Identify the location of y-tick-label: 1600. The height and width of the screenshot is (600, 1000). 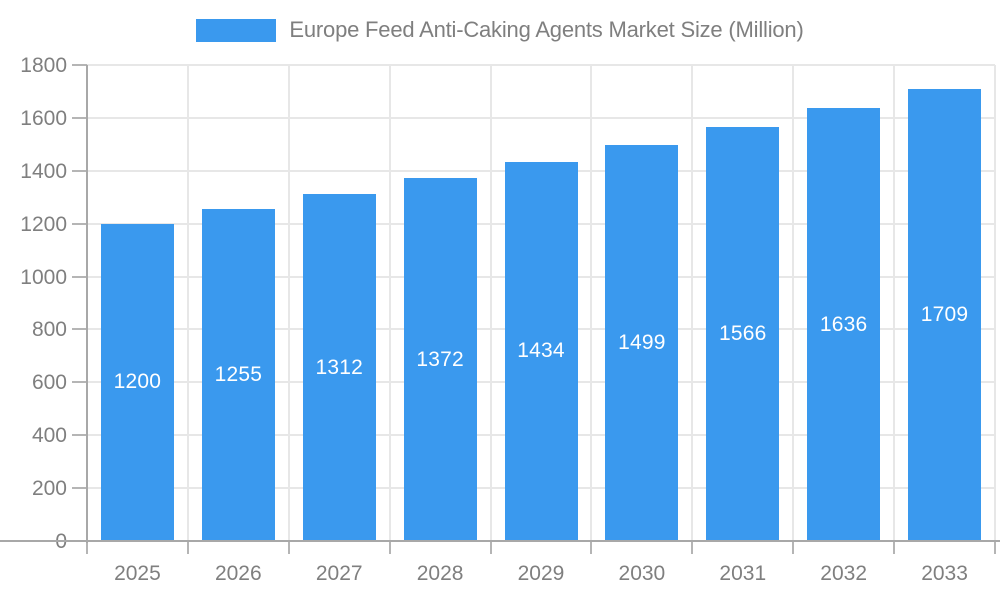
(43, 118).